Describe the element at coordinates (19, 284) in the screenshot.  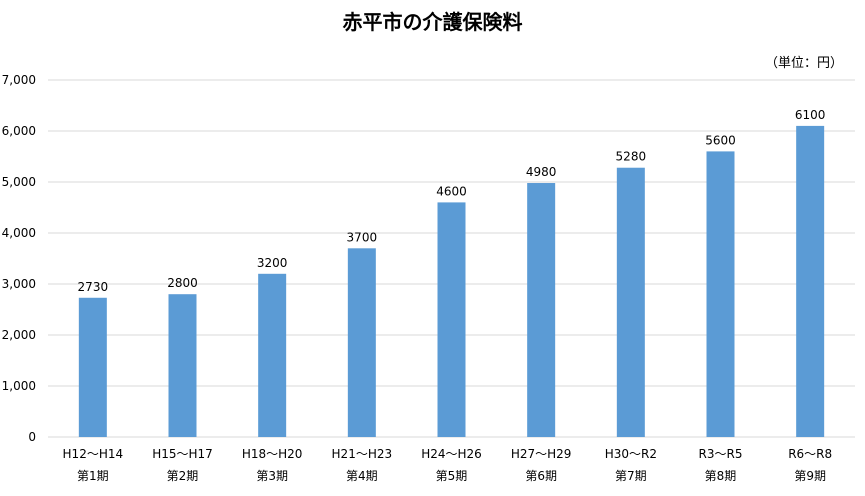
I see `y-tick-label: 3,000` at that location.